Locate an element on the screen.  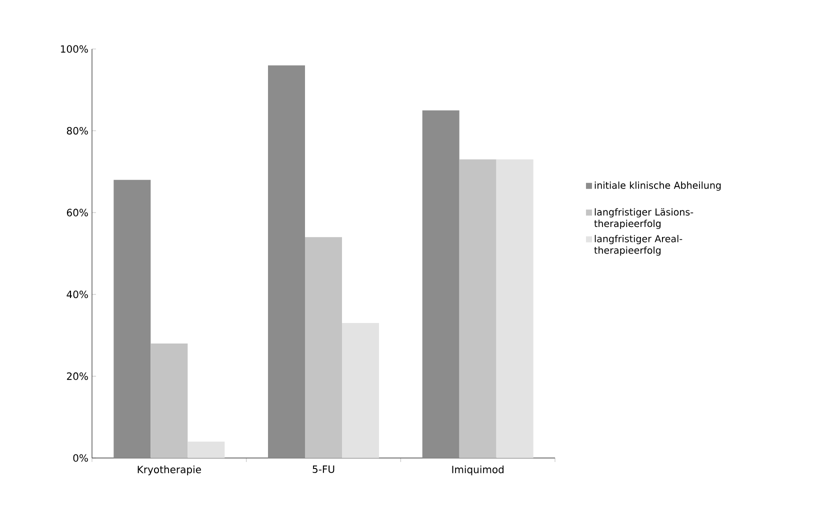
legend-label: initiale klinische Abheilung is located at coordinates (657, 186).